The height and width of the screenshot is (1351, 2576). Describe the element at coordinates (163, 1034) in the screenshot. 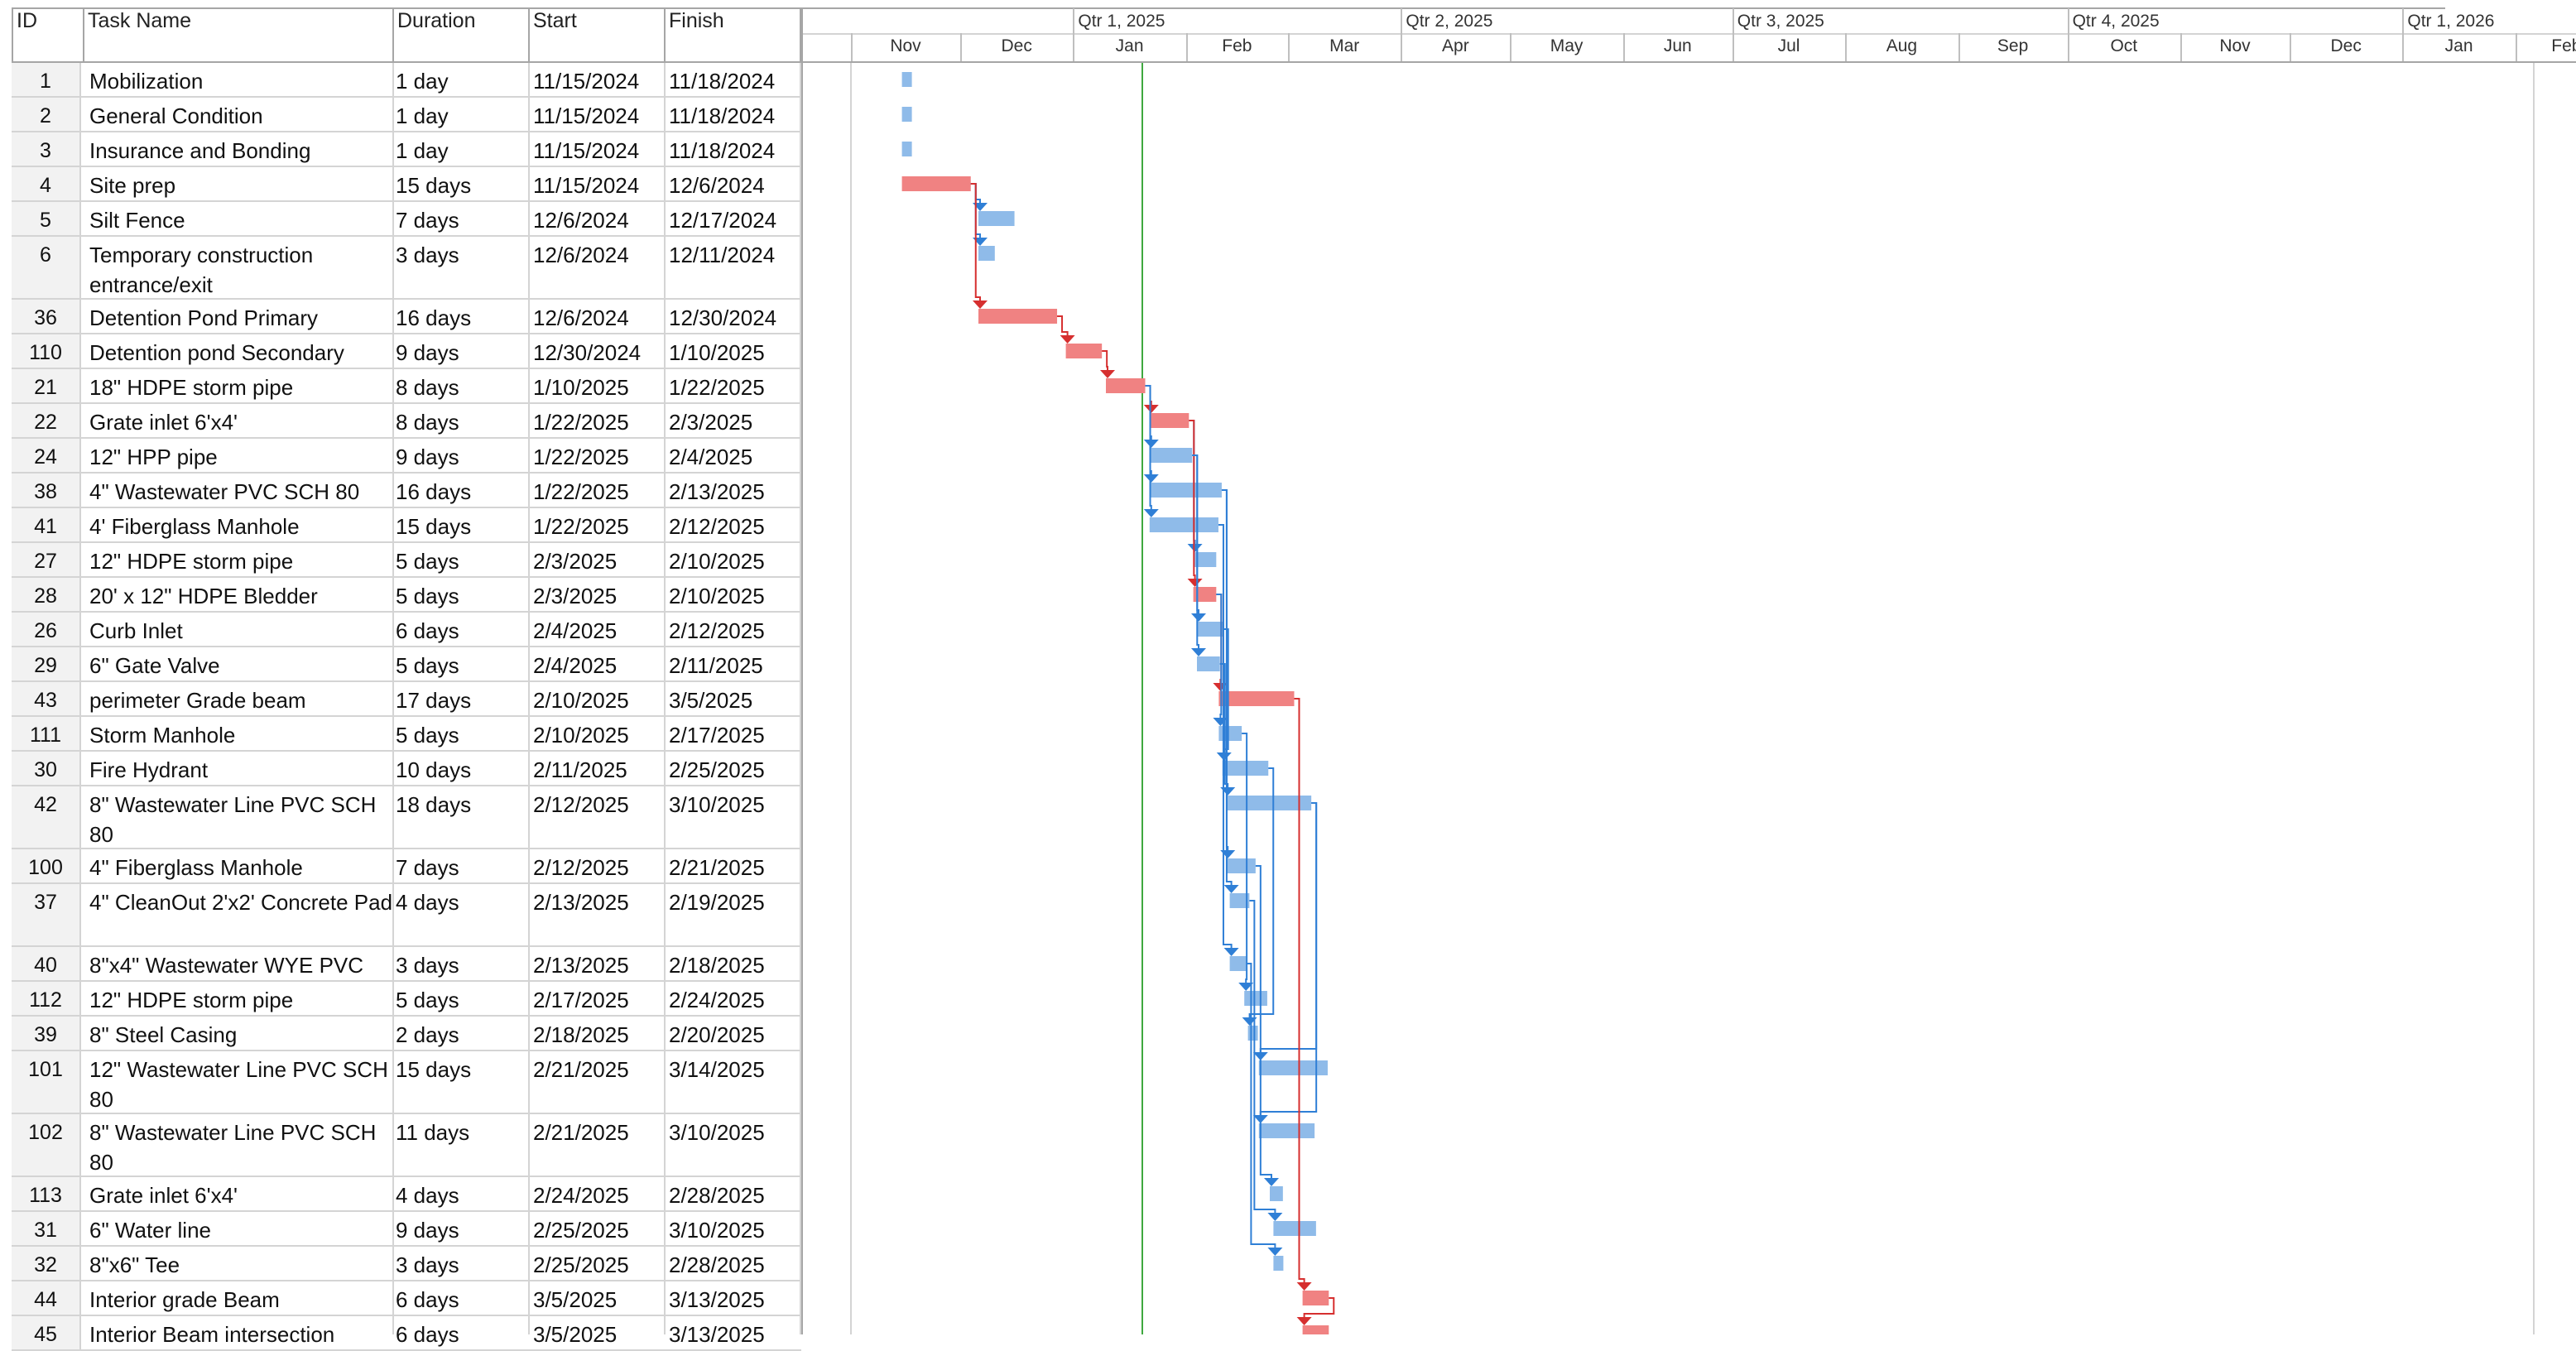

I see `task-name: 8" Steel Casing` at that location.